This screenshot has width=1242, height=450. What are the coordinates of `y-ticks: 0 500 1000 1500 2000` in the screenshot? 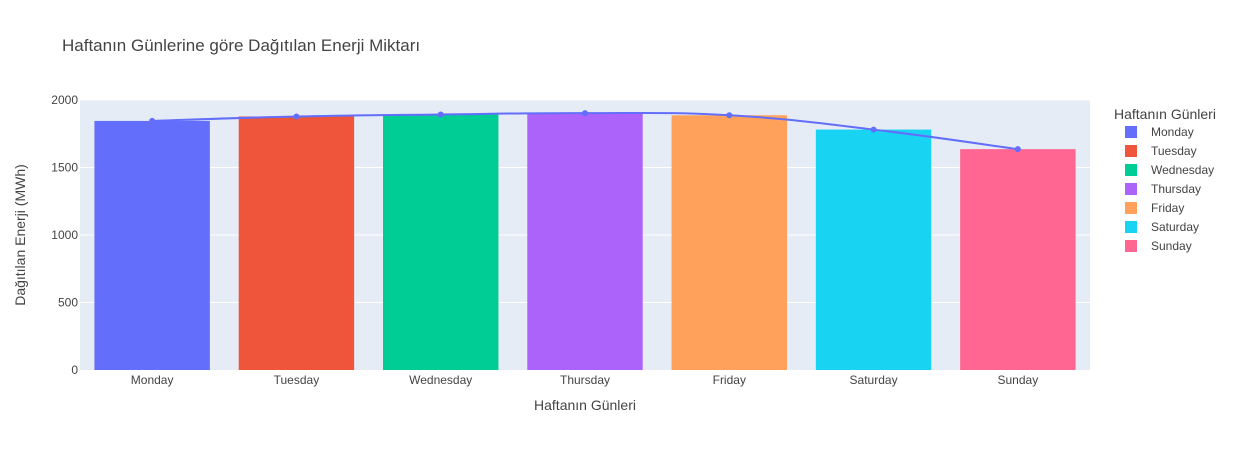 It's located at (64, 235).